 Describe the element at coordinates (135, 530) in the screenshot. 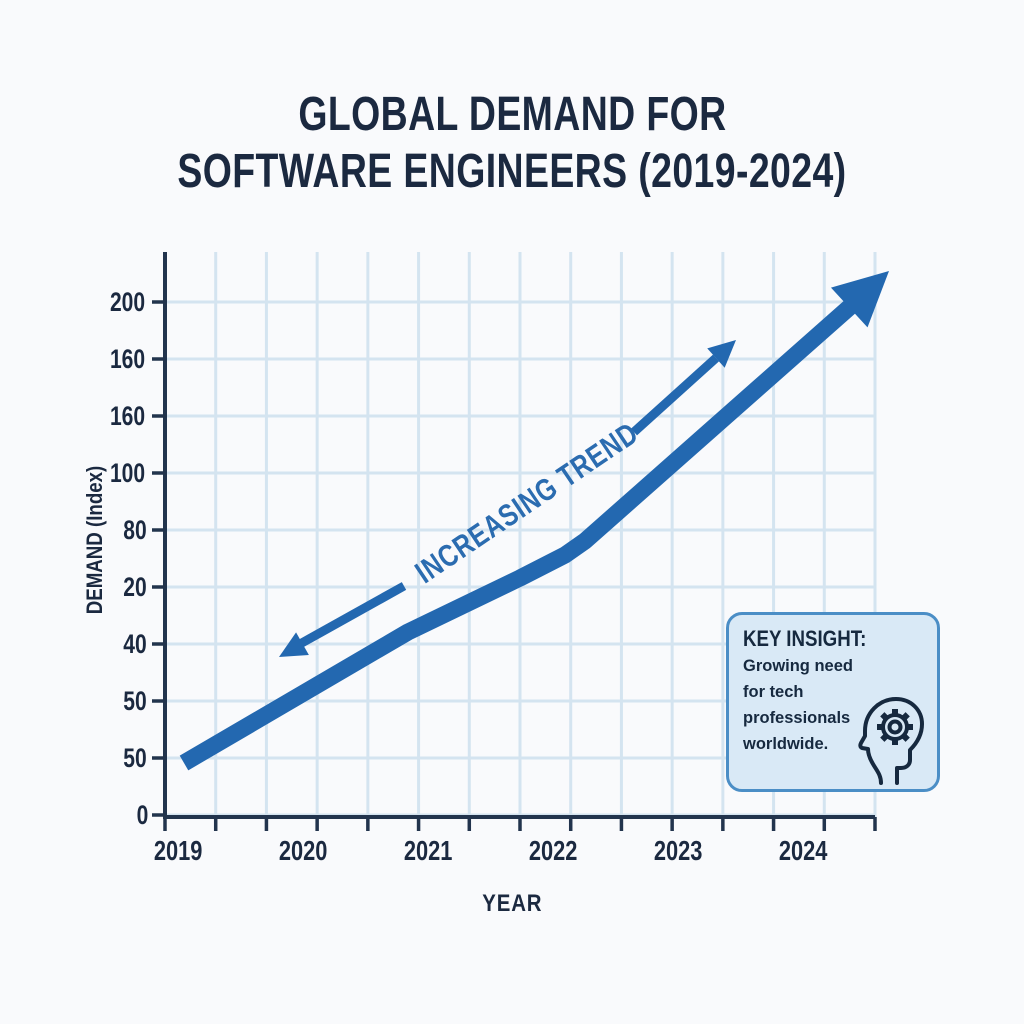

I see `y-tick-label: 80` at that location.